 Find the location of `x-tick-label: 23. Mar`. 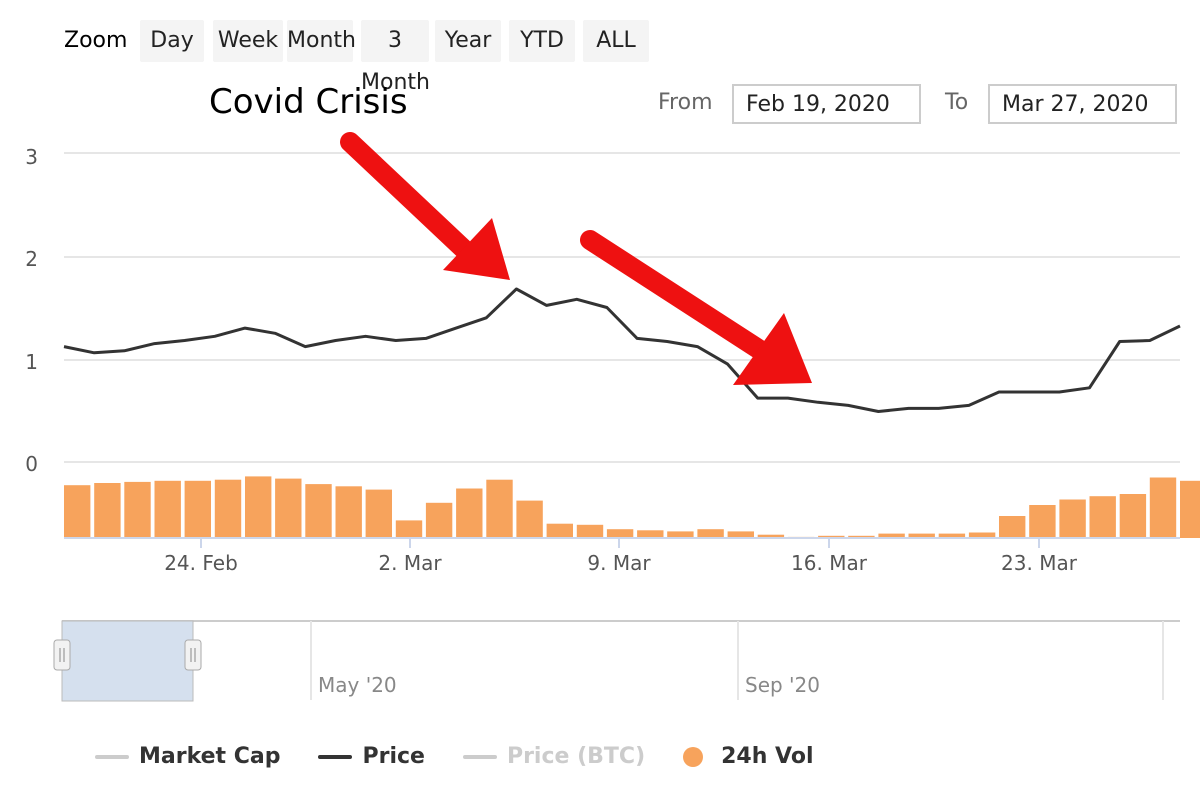

x-tick-label: 23. Mar is located at coordinates (1039, 563).